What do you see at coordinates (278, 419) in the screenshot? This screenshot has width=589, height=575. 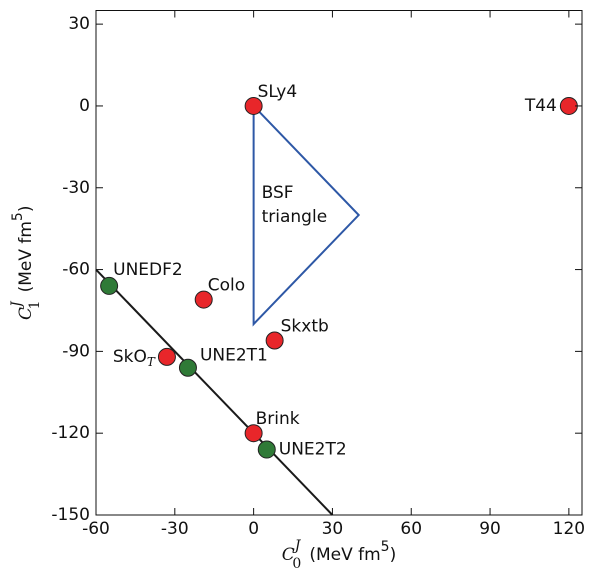 I see `point-label: Brink` at bounding box center [278, 419].